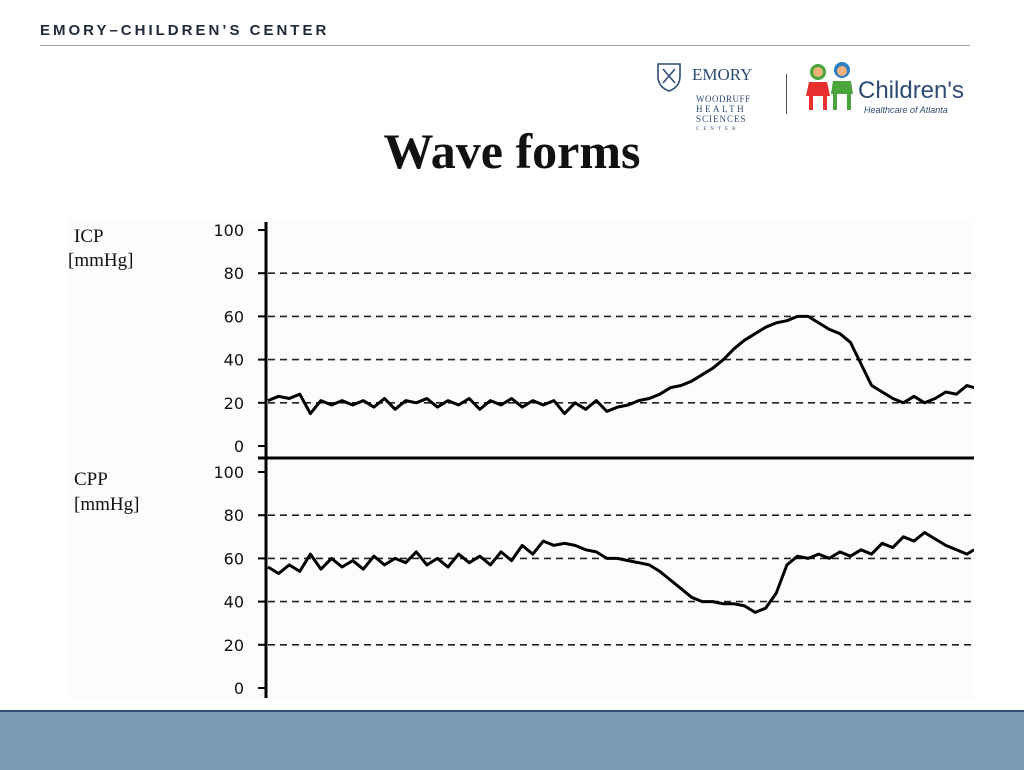 Image resolution: width=1024 pixels, height=770 pixels. Describe the element at coordinates (234, 515) in the screenshot. I see `cpp-ytick-label: 80` at that location.